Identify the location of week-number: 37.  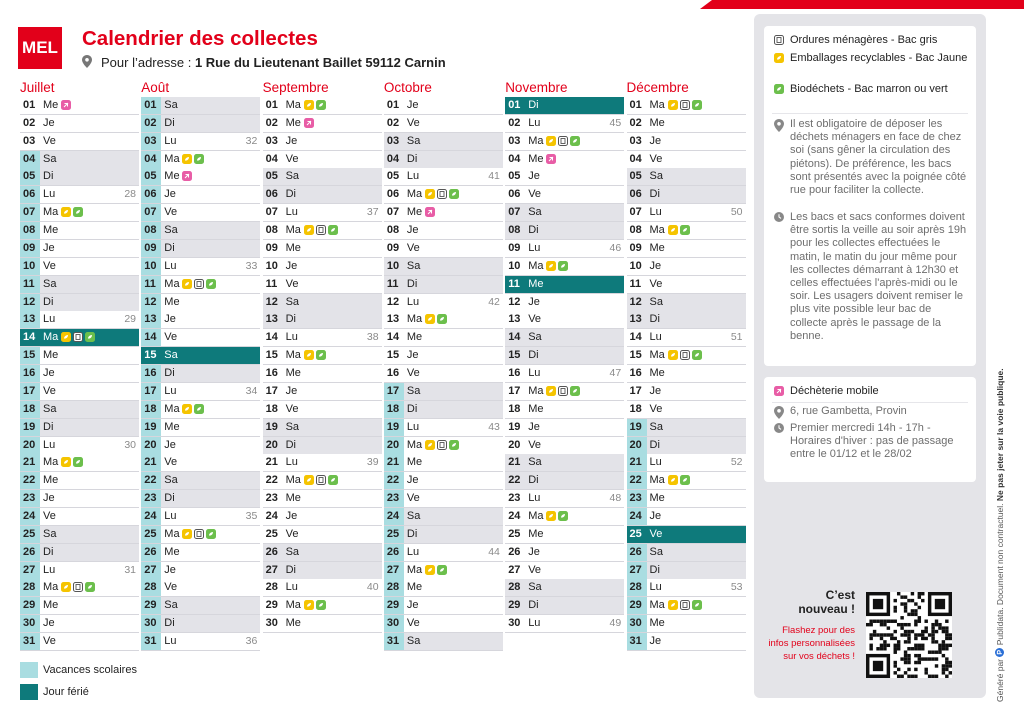
(372, 212).